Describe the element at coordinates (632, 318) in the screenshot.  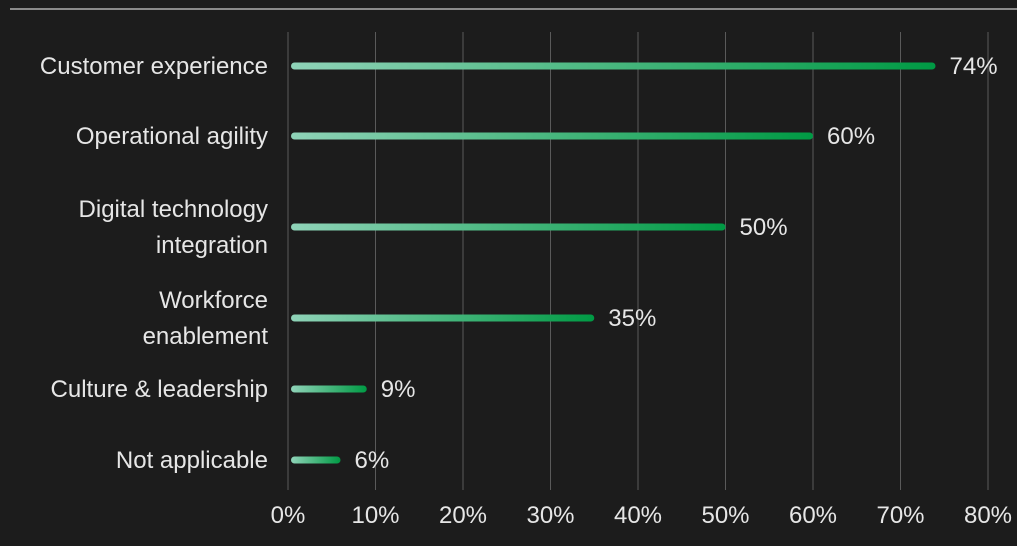
I see `value-label: 35%` at that location.